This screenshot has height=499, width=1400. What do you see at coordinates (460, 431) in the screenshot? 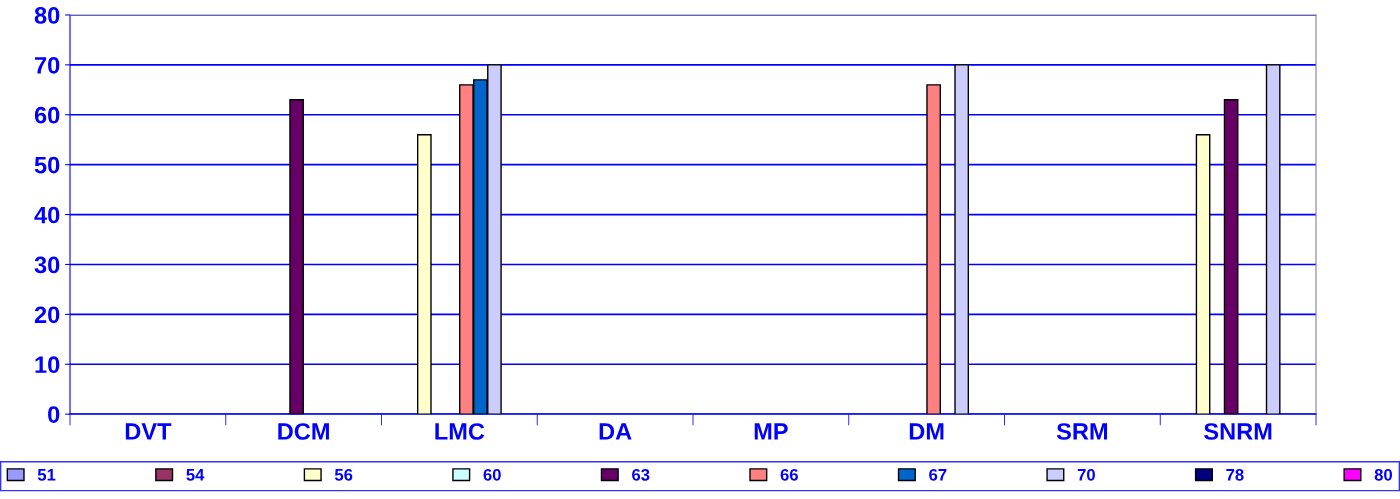
I see `x-tick-label: LMC` at bounding box center [460, 431].